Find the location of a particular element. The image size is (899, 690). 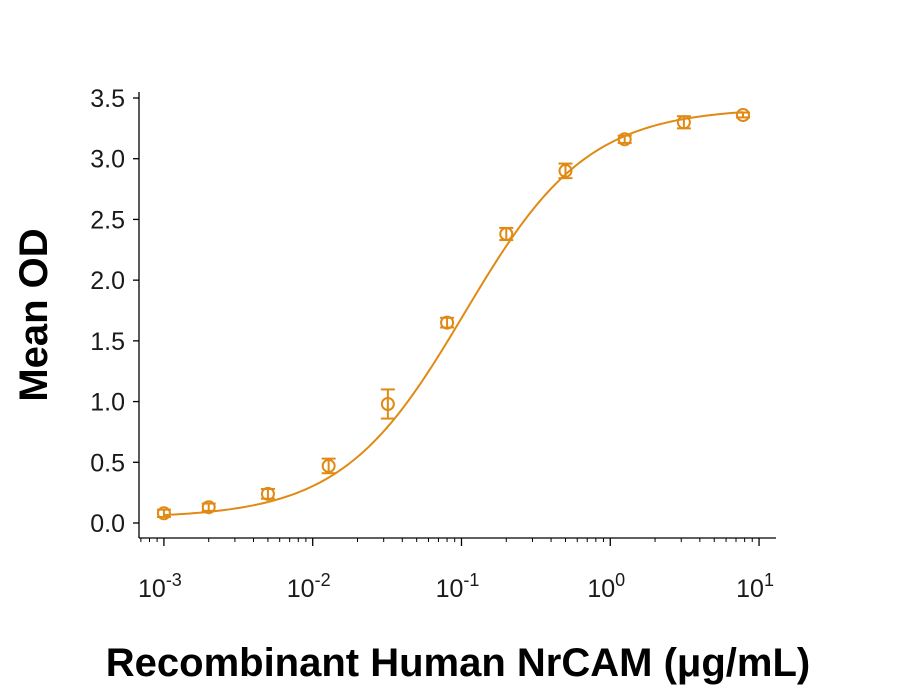

y-axis-title: Mean OD is located at coordinates (34, 314).